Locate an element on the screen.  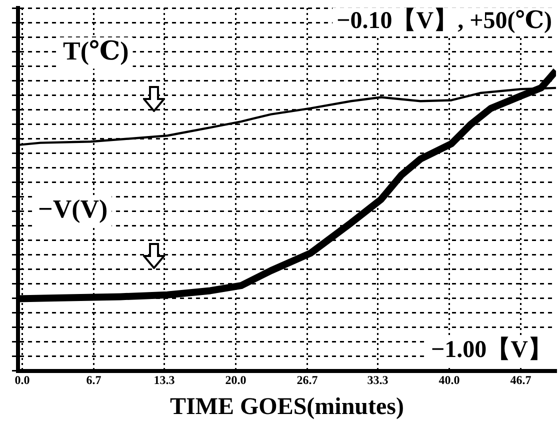
legend-label: −V(V) is located at coordinates (73, 209).